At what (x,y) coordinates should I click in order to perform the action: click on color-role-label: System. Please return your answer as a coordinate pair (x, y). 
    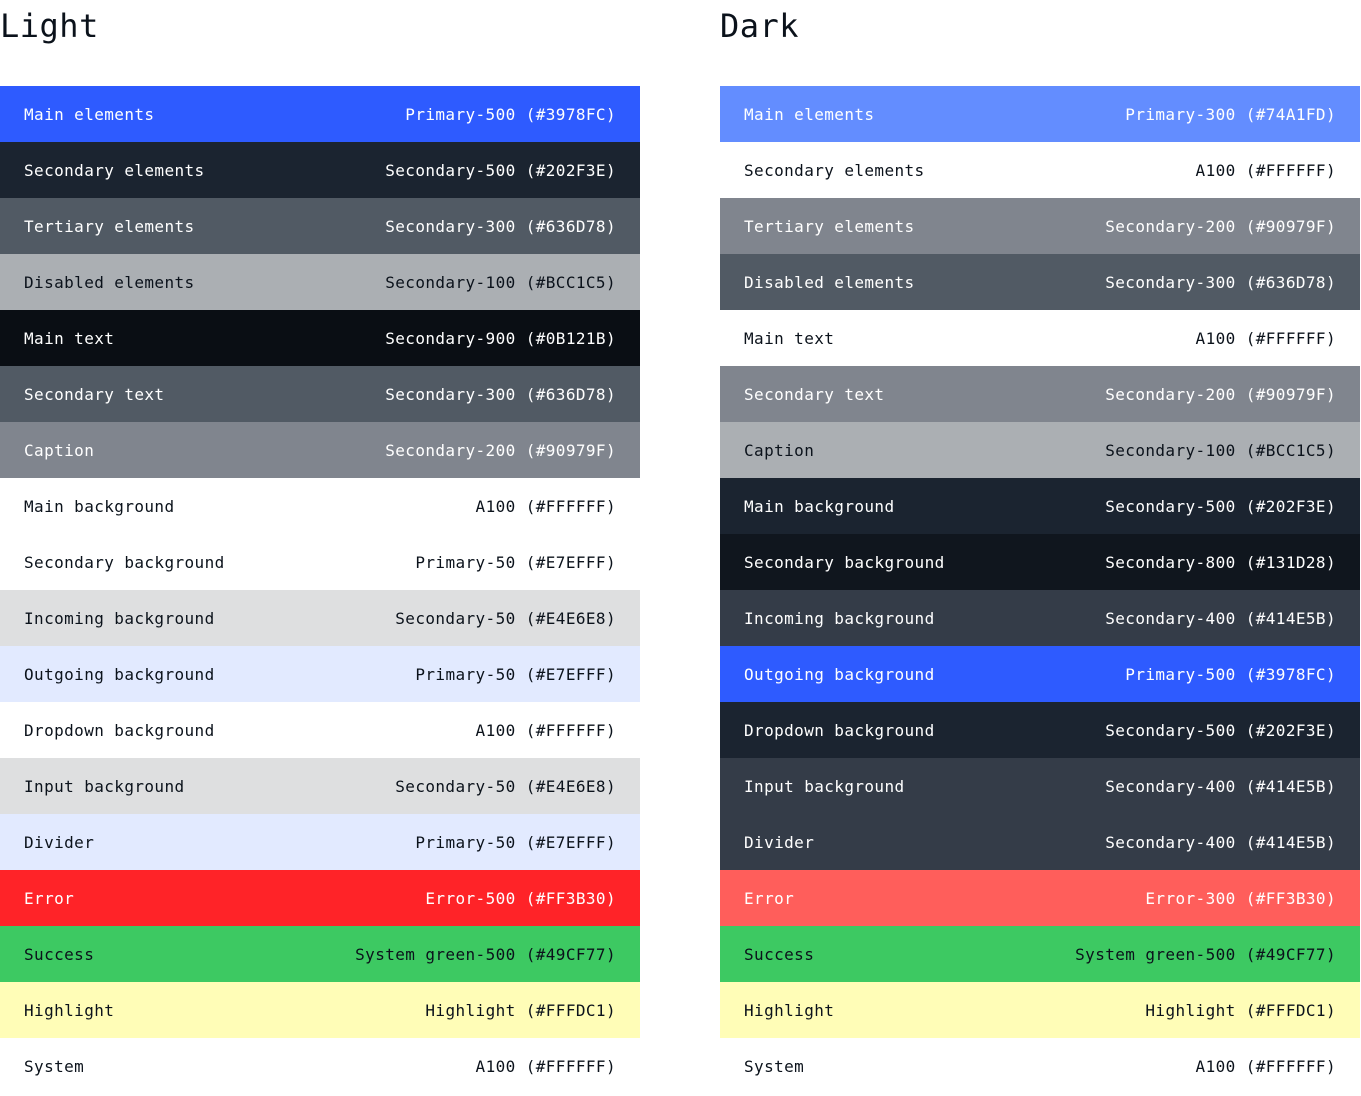
    Looking at the image, I should click on (54, 1066).